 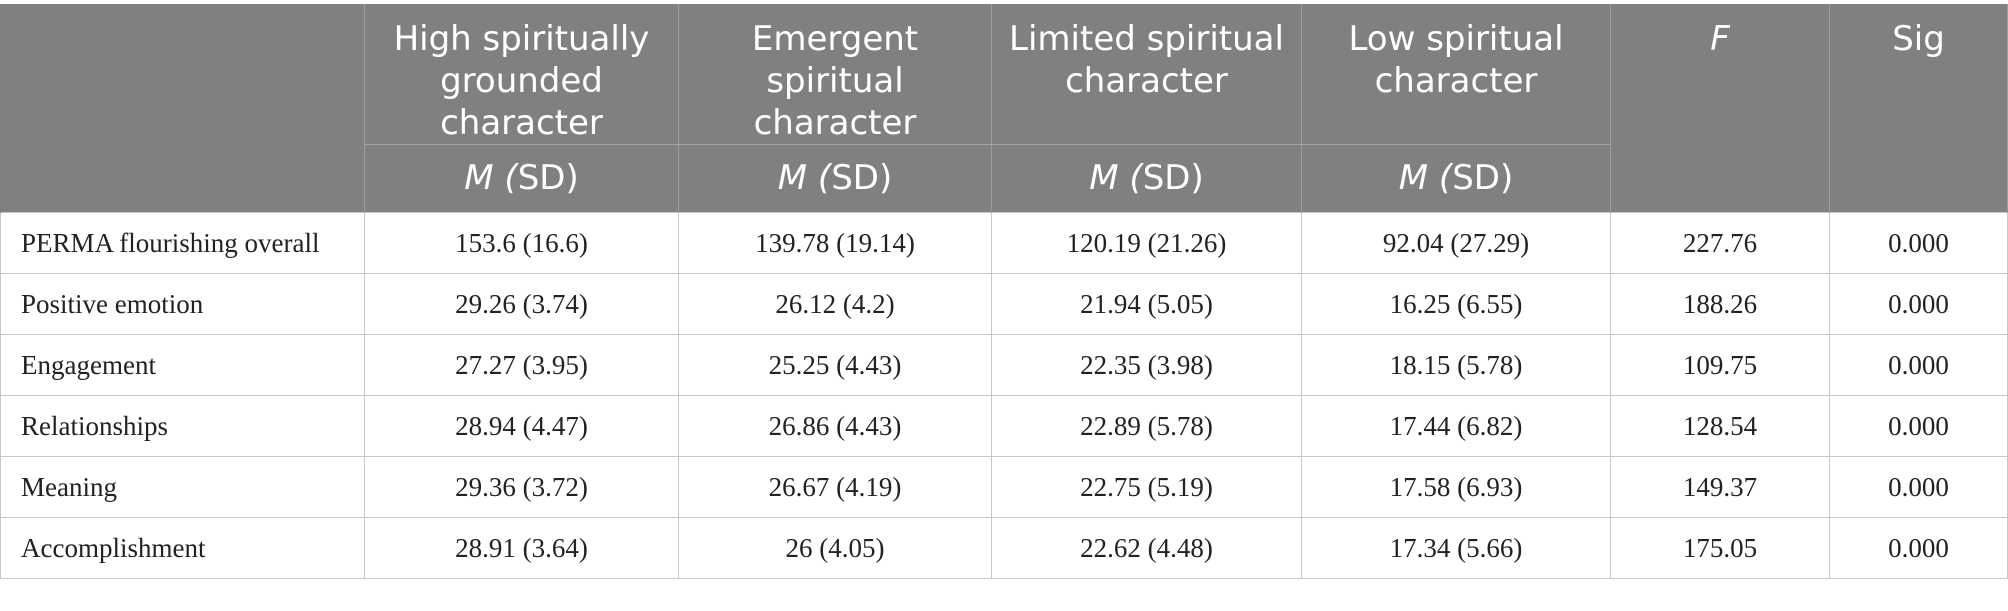 I want to click on row-label: Accomplishment, so click(x=182, y=548).